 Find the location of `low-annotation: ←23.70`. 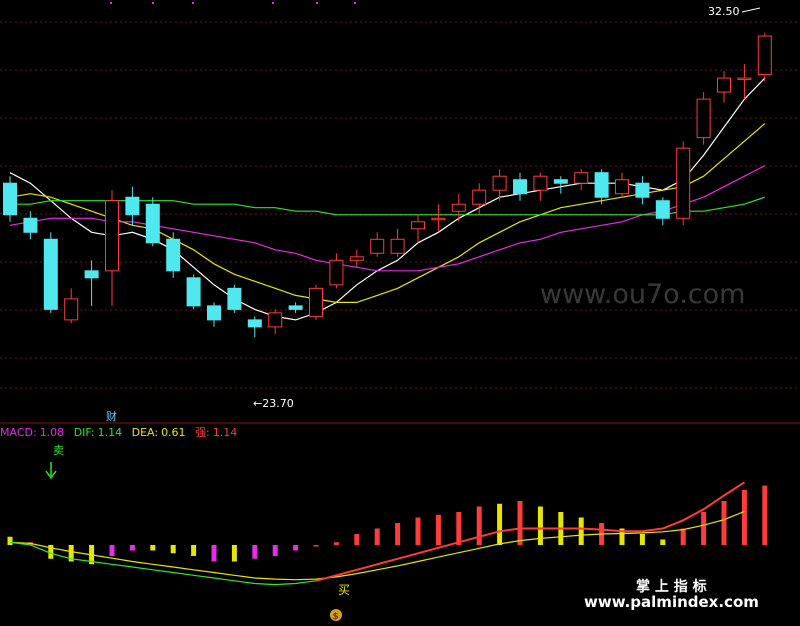

low-annotation: ←23.70 is located at coordinates (273, 403).